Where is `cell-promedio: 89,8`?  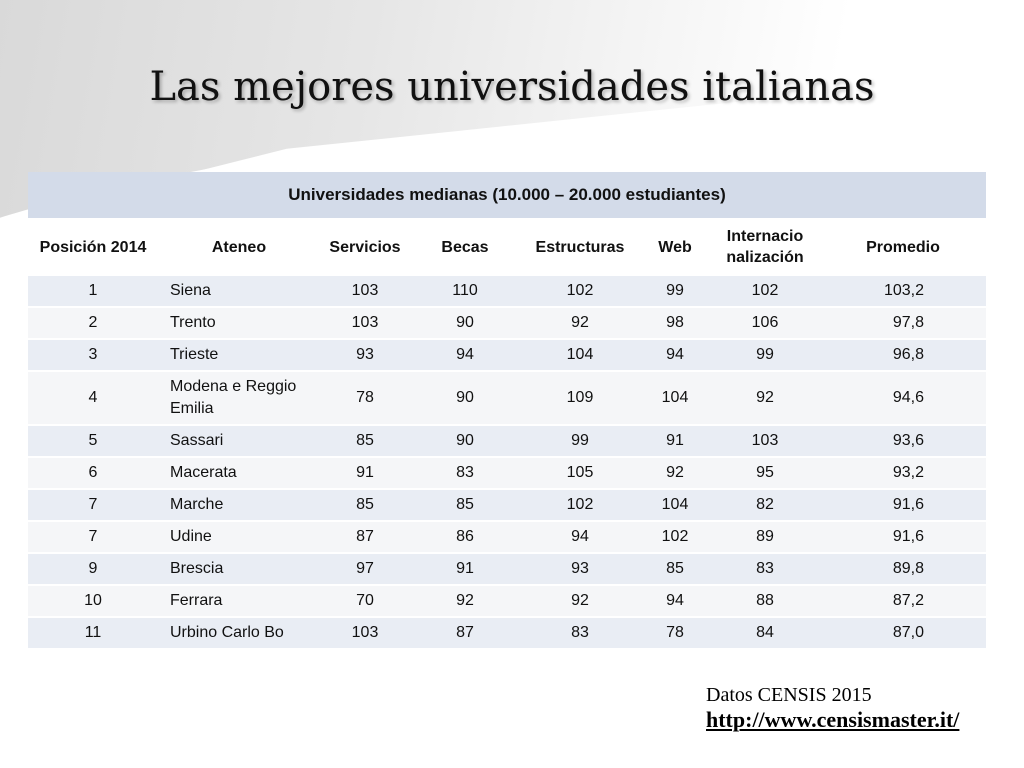
cell-promedio: 89,8 is located at coordinates (903, 569).